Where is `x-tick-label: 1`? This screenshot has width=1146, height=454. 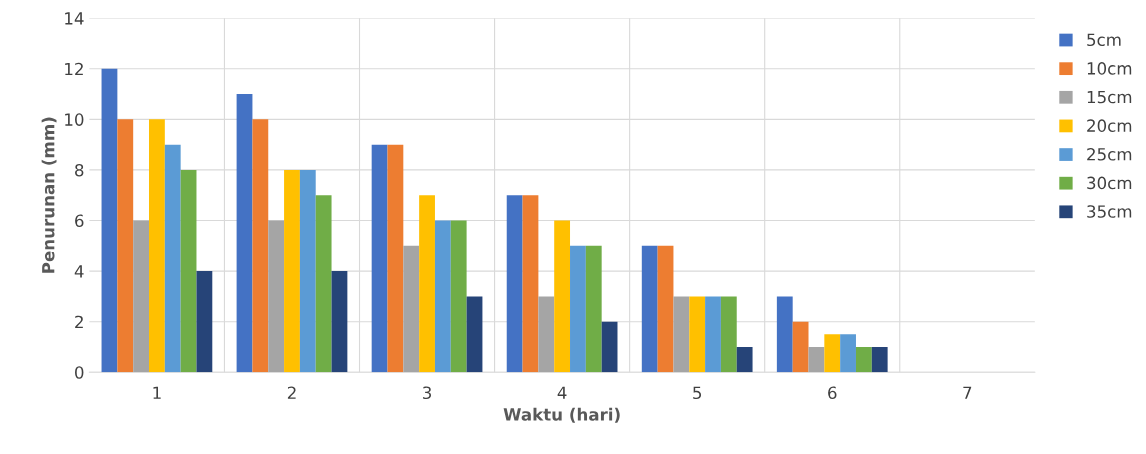
x-tick-label: 1 is located at coordinates (157, 392).